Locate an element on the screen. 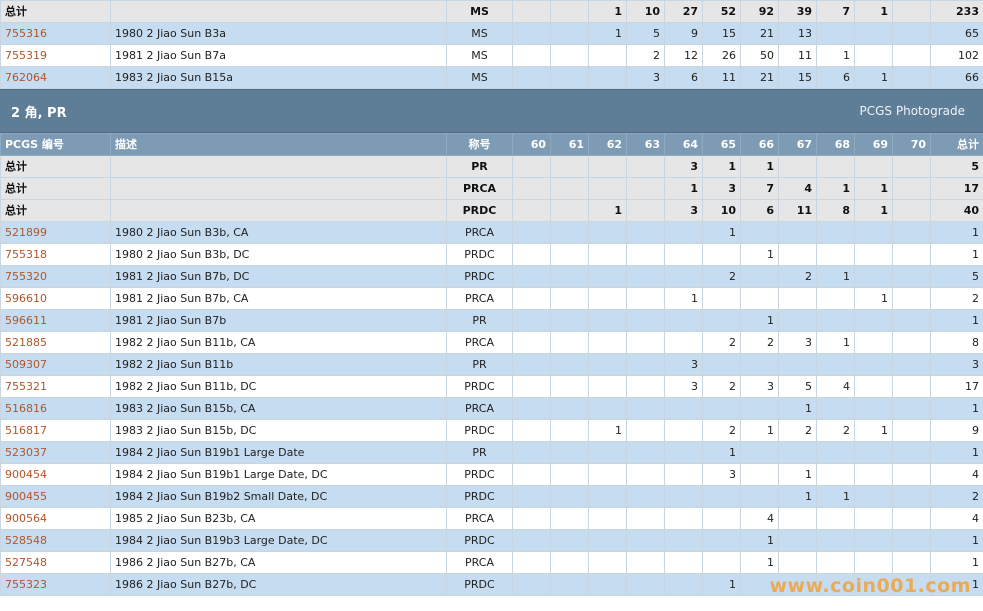 The height and width of the screenshot is (611, 983). grade-64-cell: 1 is located at coordinates (683, 188).